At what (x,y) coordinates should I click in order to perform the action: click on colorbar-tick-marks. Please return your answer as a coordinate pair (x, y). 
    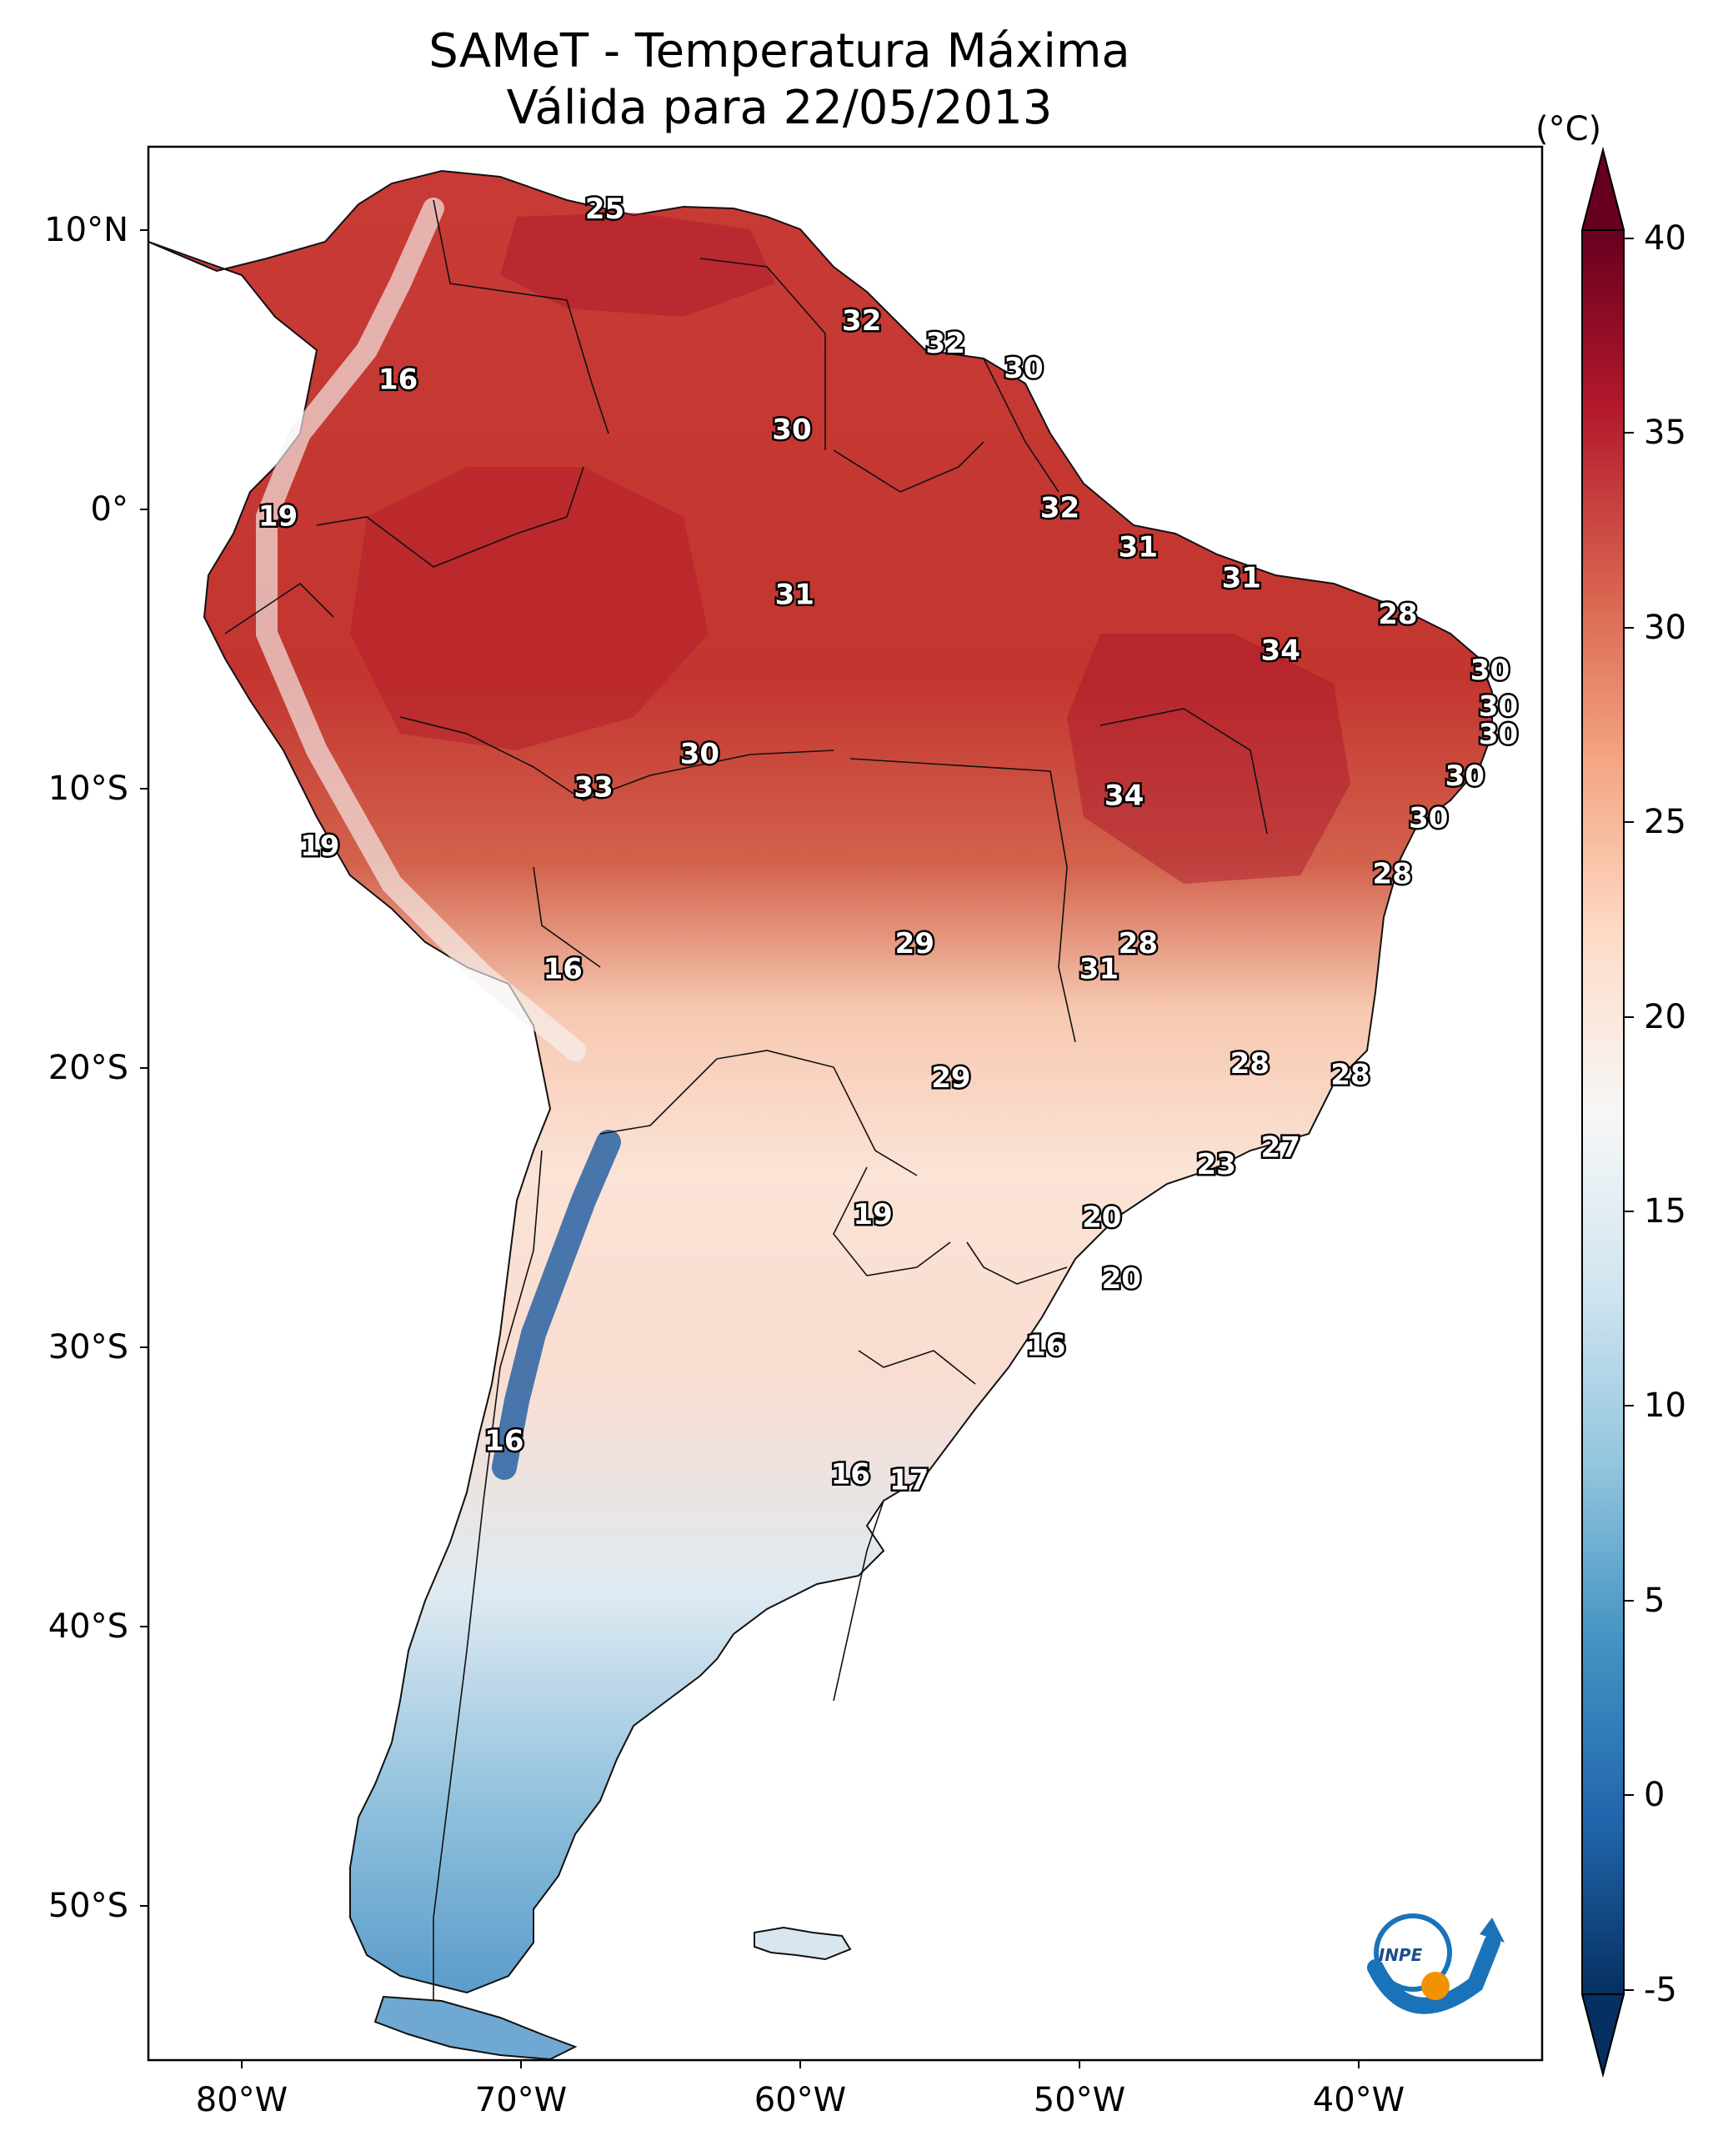
    Looking at the image, I should click on (1629, 1114).